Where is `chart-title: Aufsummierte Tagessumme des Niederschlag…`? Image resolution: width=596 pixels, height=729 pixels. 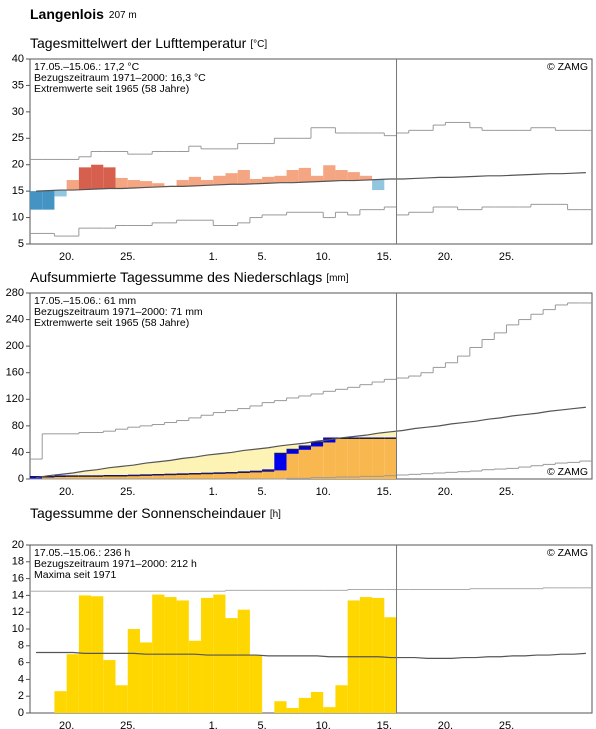
chart-title: Aufsummierte Tagessumme des Niederschlag… is located at coordinates (189, 277).